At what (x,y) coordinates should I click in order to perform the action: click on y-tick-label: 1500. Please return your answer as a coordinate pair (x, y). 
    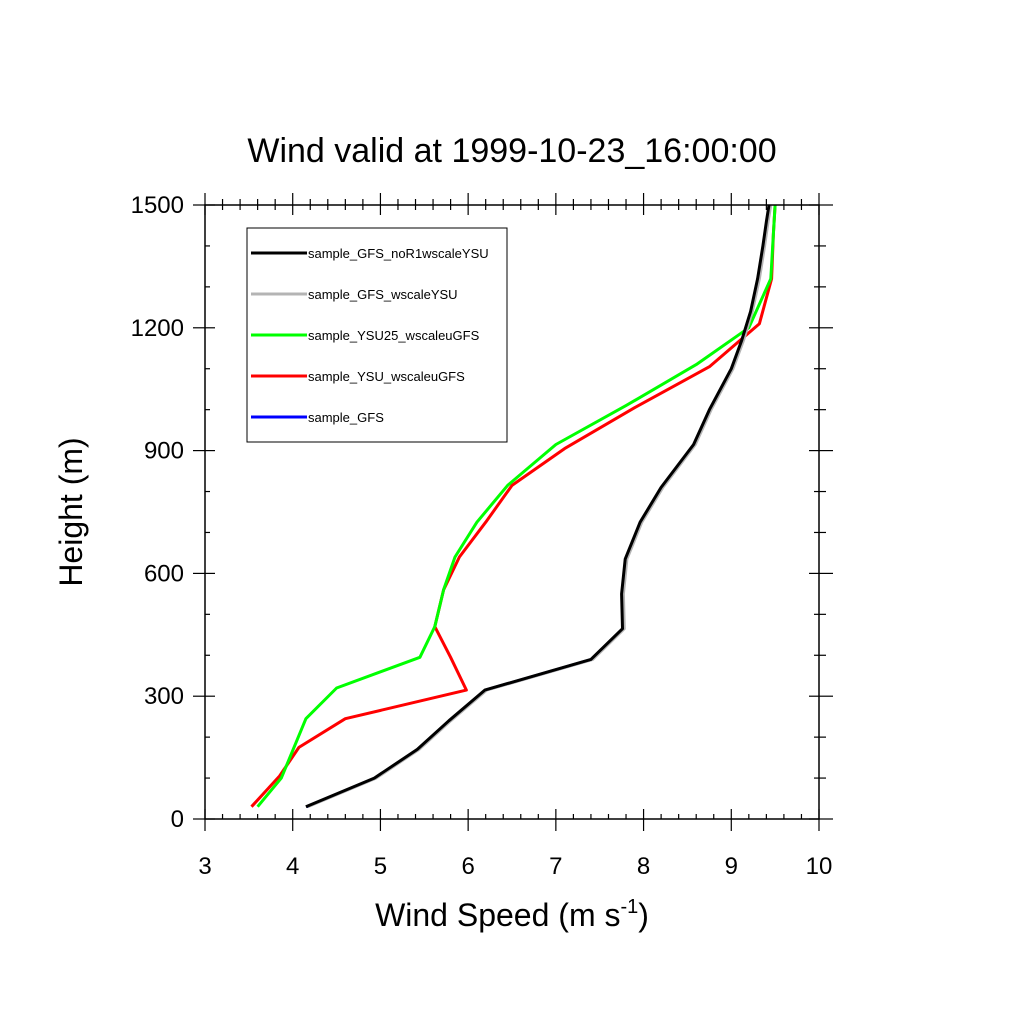
    Looking at the image, I should click on (157, 205).